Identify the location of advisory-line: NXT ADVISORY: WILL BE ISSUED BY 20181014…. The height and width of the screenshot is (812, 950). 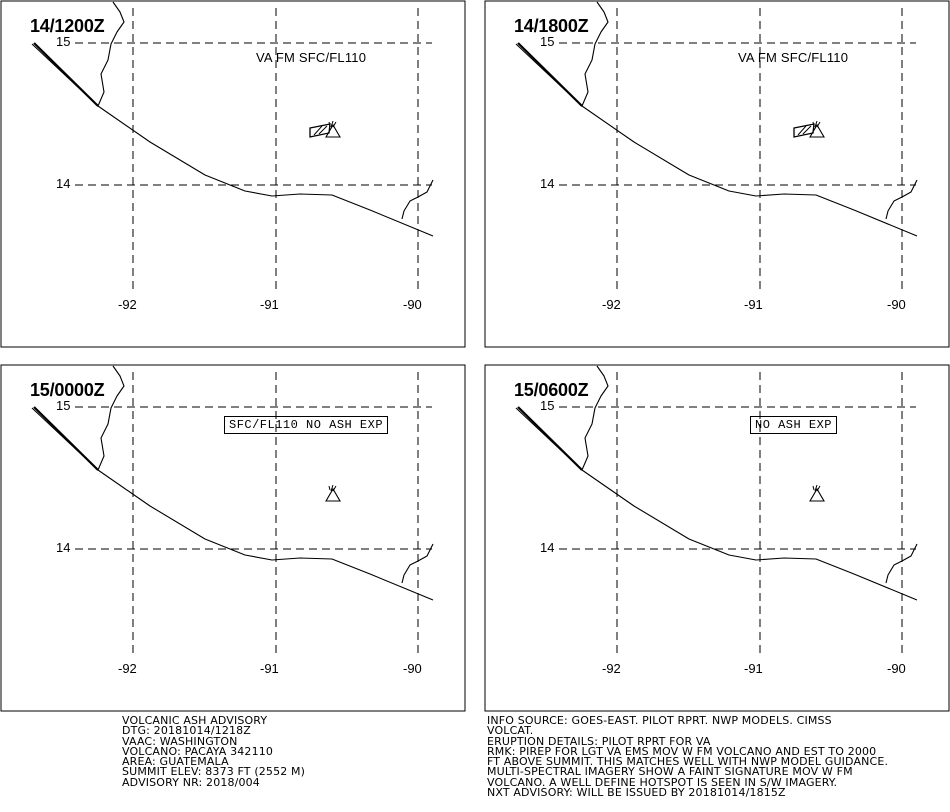
(636, 793).